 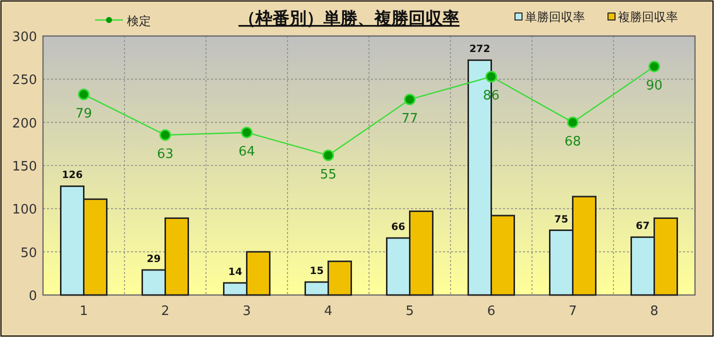 I want to click on data-label: 68, so click(x=573, y=142).